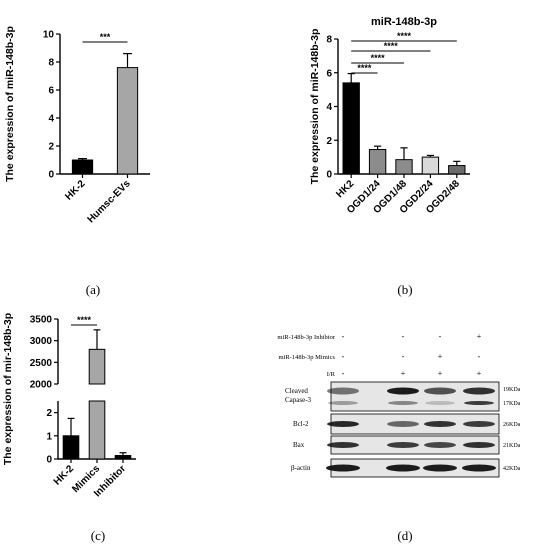  What do you see at coordinates (41, 320) in the screenshot?
I see `y-tick-label: 3500` at bounding box center [41, 320].